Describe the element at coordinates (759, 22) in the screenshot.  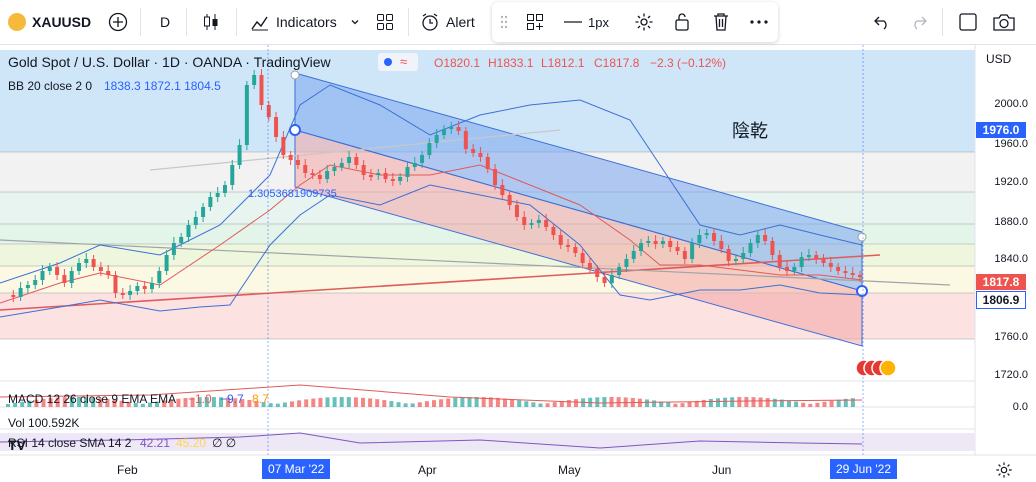
I see `more-button` at that location.